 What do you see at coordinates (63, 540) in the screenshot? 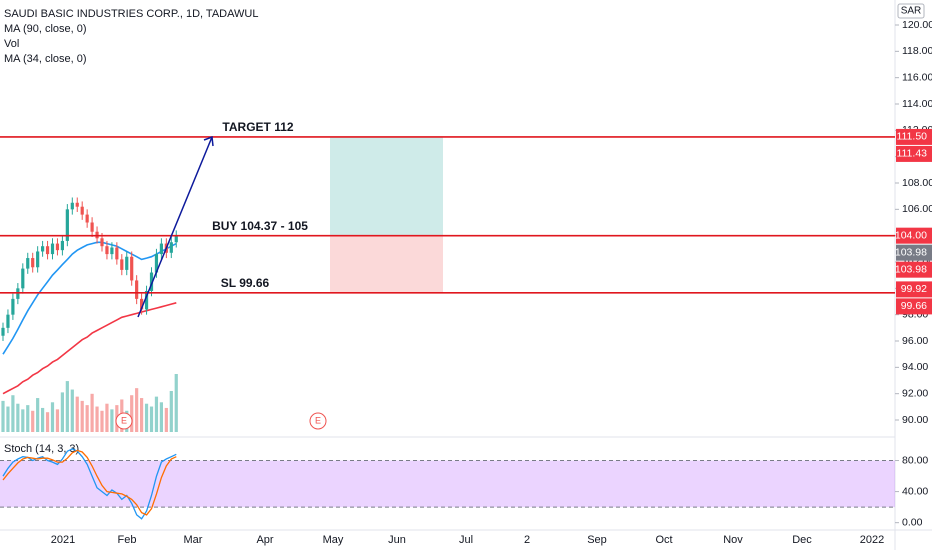
I see `x-tick-label: 2021` at bounding box center [63, 540].